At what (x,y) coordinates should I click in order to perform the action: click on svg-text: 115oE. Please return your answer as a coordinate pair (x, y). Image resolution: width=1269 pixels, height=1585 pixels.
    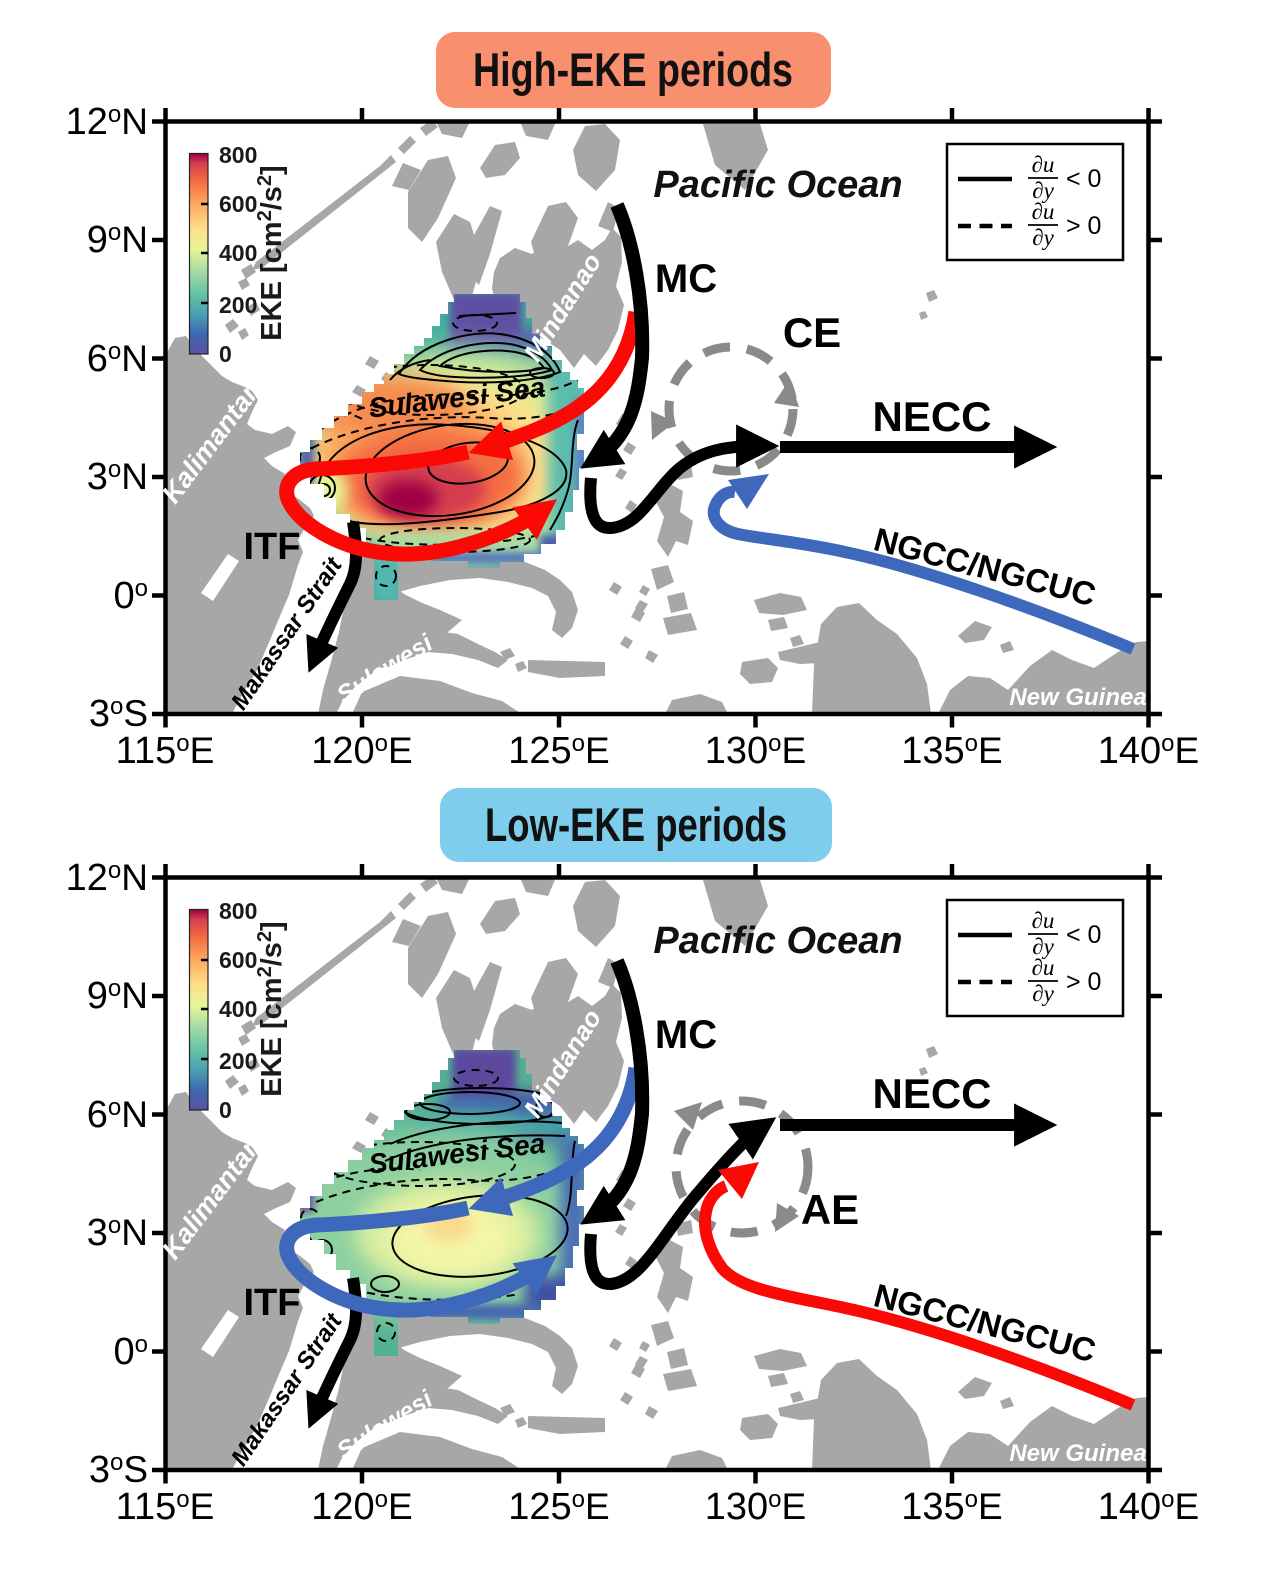
    Looking at the image, I should click on (165, 751).